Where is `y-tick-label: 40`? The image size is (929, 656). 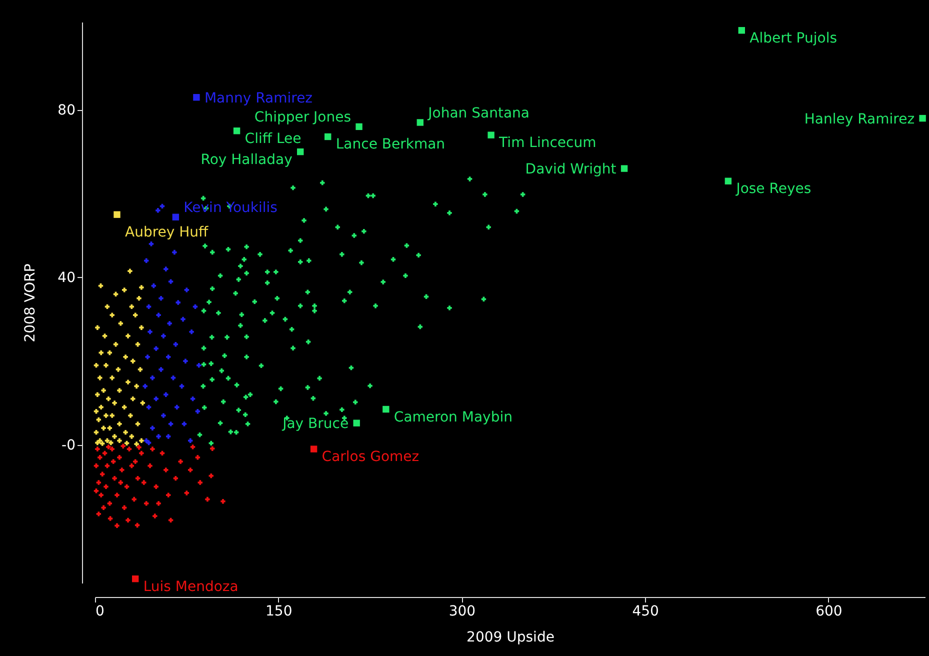
y-tick-label: 40 is located at coordinates (67, 278).